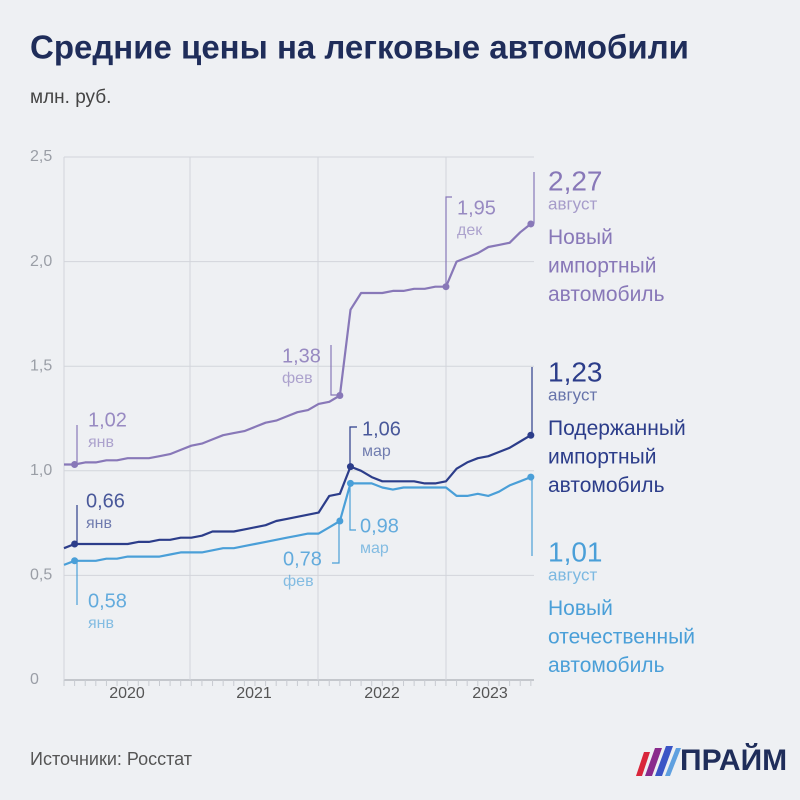  Describe the element at coordinates (41, 261) in the screenshot. I see `y-tick-label: 2,0` at that location.